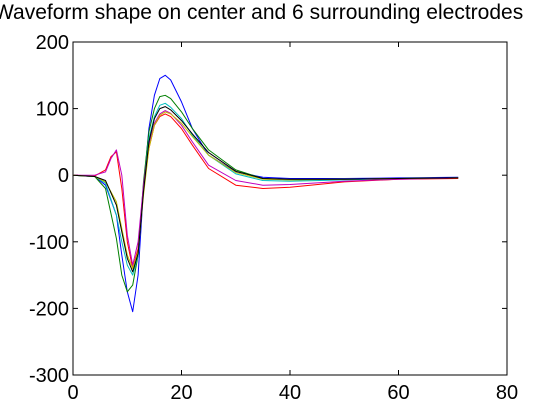 This screenshot has width=560, height=420. What do you see at coordinates (49, 376) in the screenshot?
I see `y-tick-label: -300` at bounding box center [49, 376].